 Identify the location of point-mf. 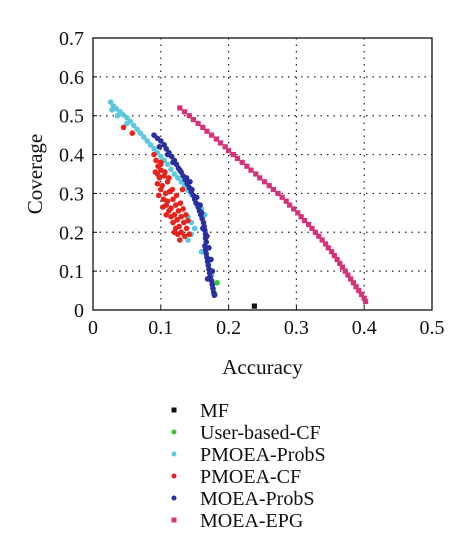
(254, 306).